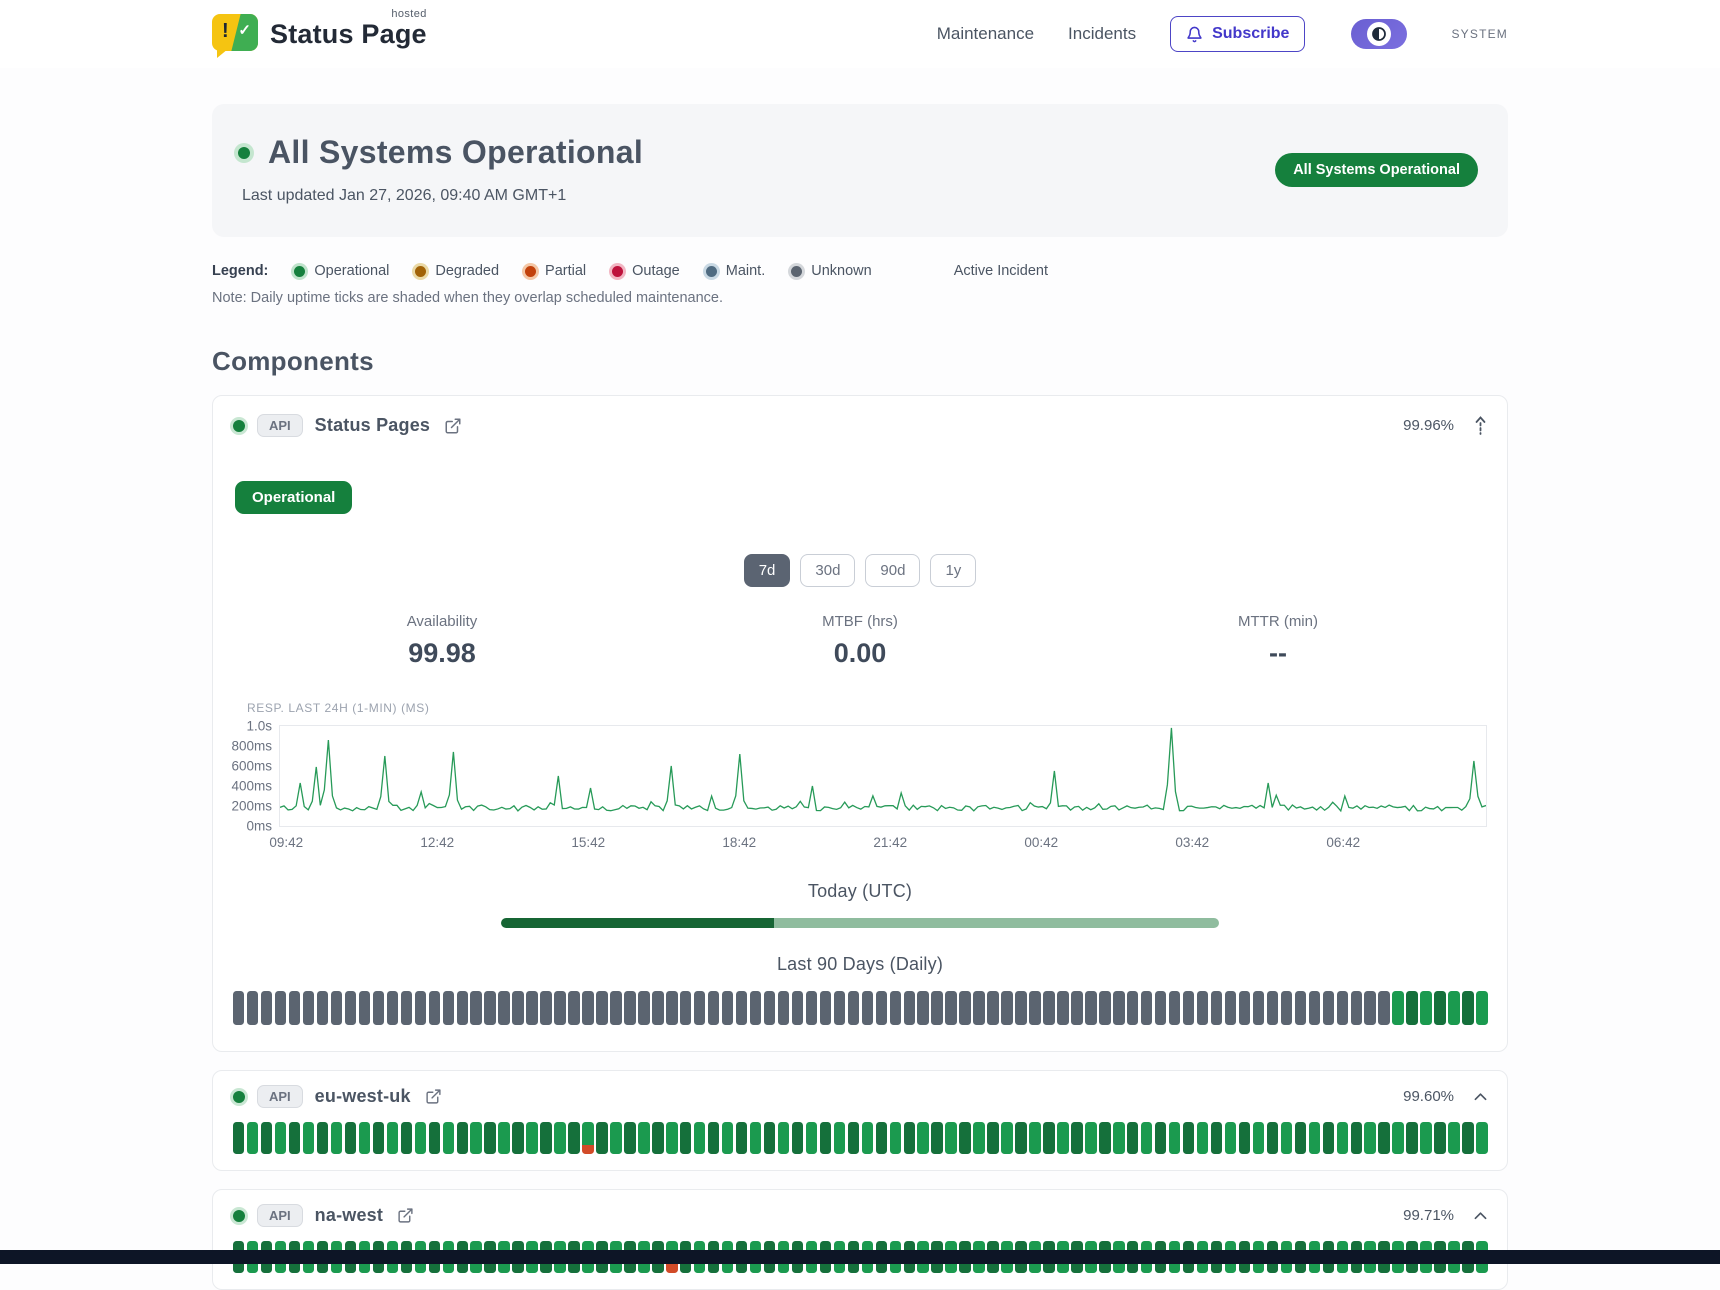  Describe the element at coordinates (1238, 34) in the screenshot. I see `subscribe-button: Subscribe` at that location.